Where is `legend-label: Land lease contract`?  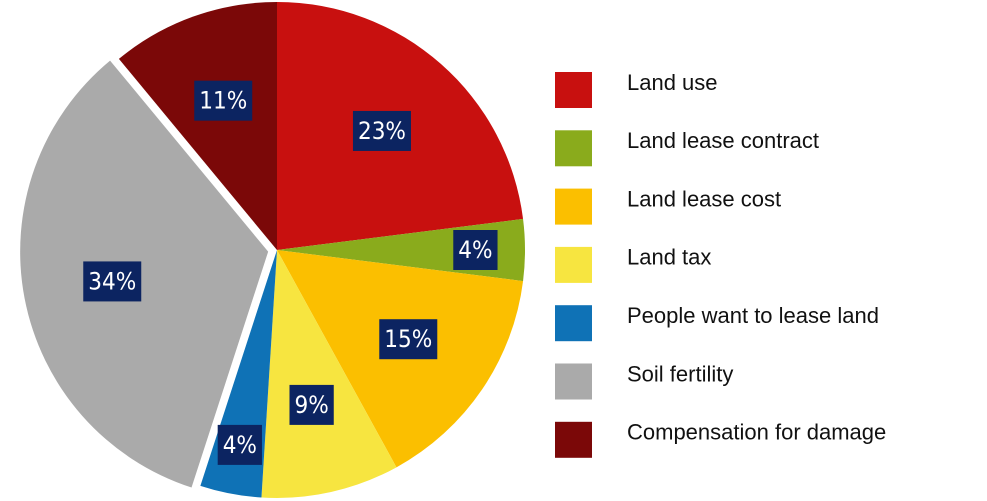
legend-label: Land lease contract is located at coordinates (723, 140).